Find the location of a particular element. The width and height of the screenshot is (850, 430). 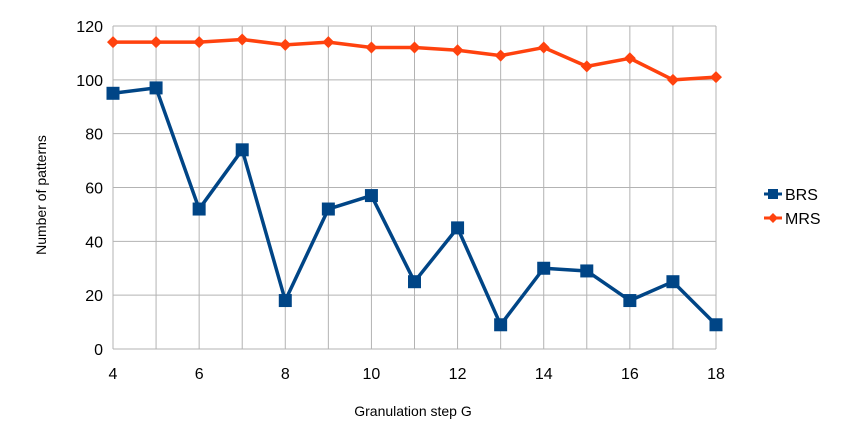

x-tick-label: 4 is located at coordinates (113, 374).